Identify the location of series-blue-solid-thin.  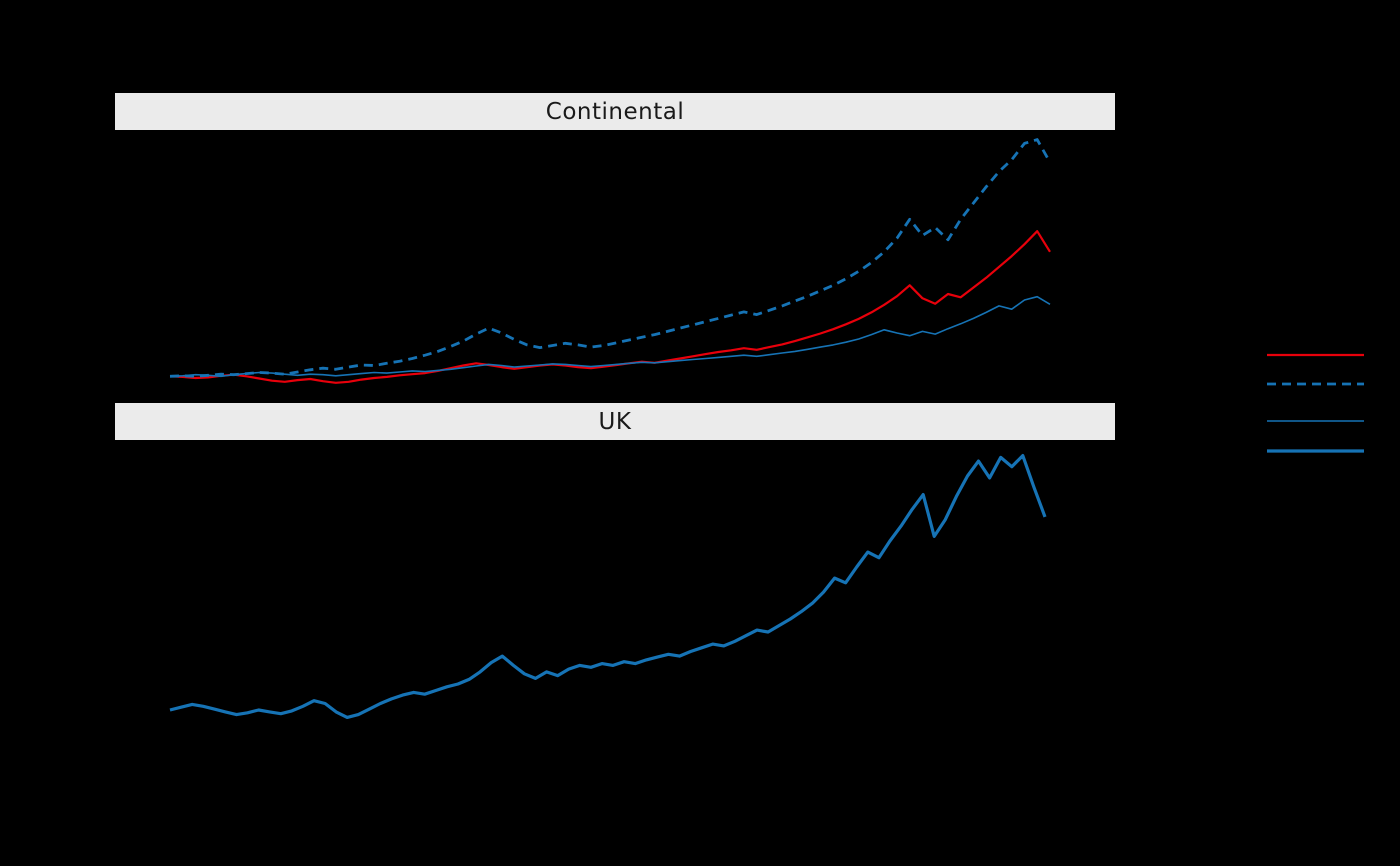
(610, 336).